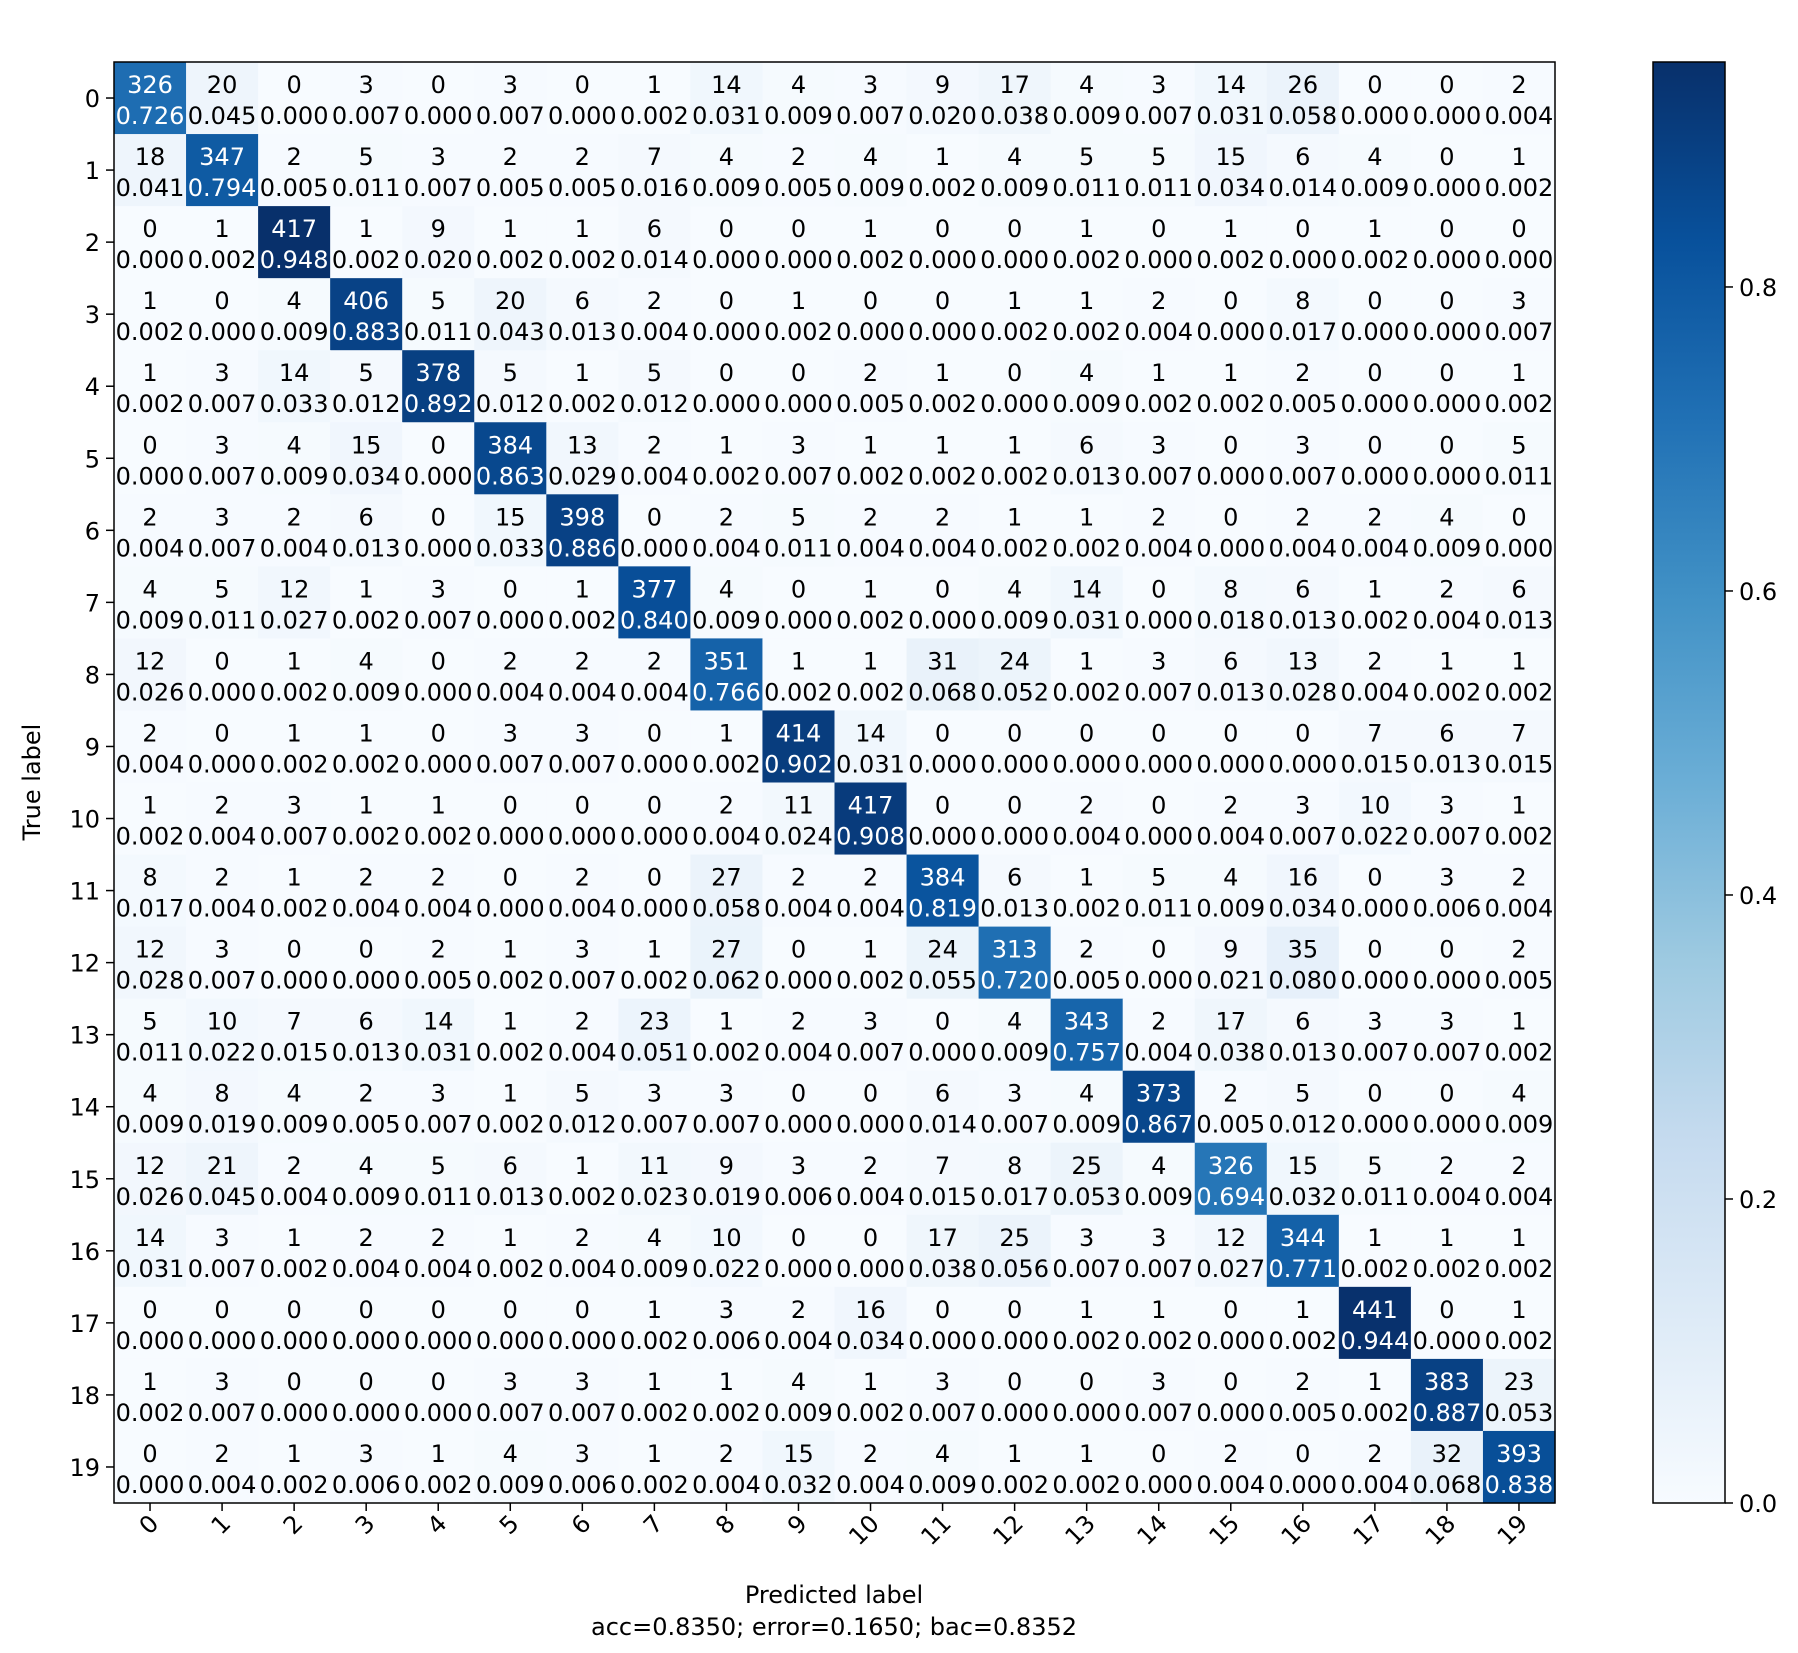 Image resolution: width=1798 pixels, height=1653 pixels. What do you see at coordinates (1758, 1504) in the screenshot?
I see `colorbar-tick-label: 0.0` at bounding box center [1758, 1504].